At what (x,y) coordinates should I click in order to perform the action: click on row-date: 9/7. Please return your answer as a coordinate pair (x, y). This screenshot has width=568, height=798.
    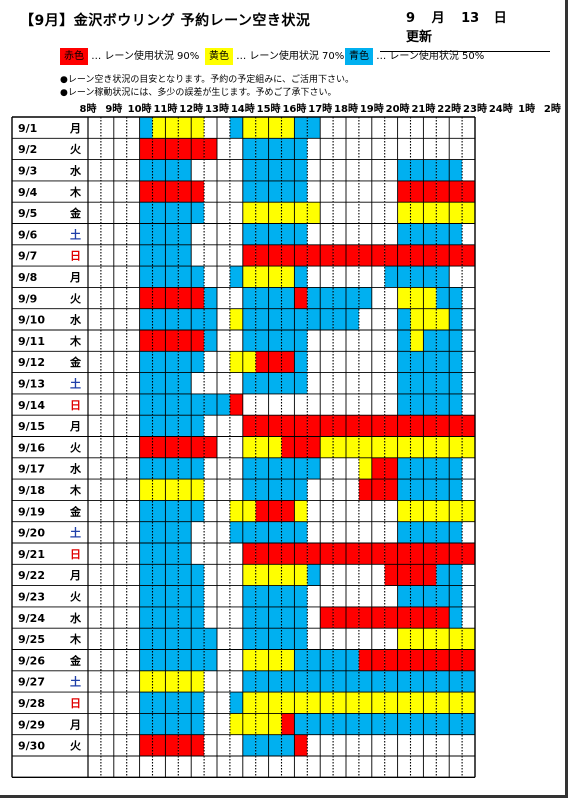
    Looking at the image, I should click on (27, 256).